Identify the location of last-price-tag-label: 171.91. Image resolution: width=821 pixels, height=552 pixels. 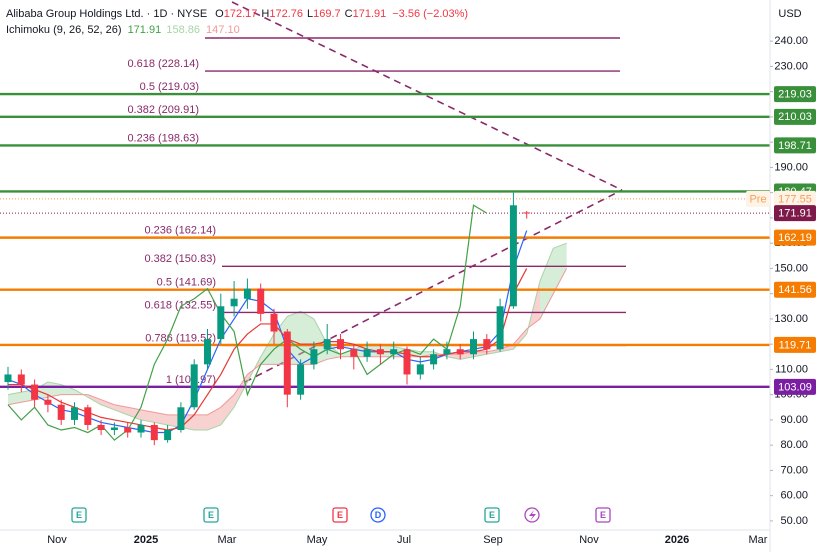
(795, 213).